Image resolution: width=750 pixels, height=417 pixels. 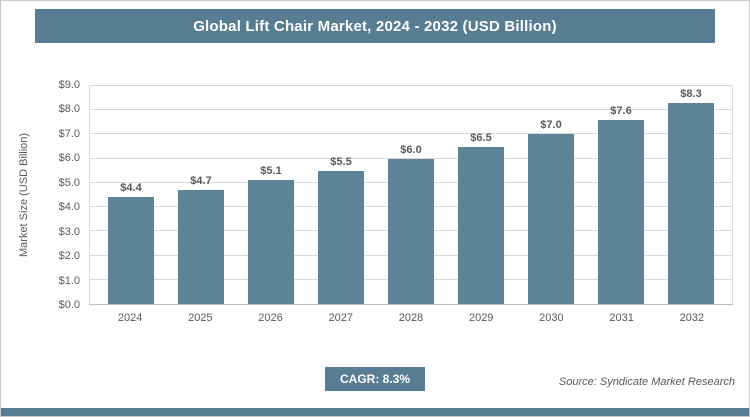 What do you see at coordinates (481, 318) in the screenshot?
I see `x-tick-label: 2029` at bounding box center [481, 318].